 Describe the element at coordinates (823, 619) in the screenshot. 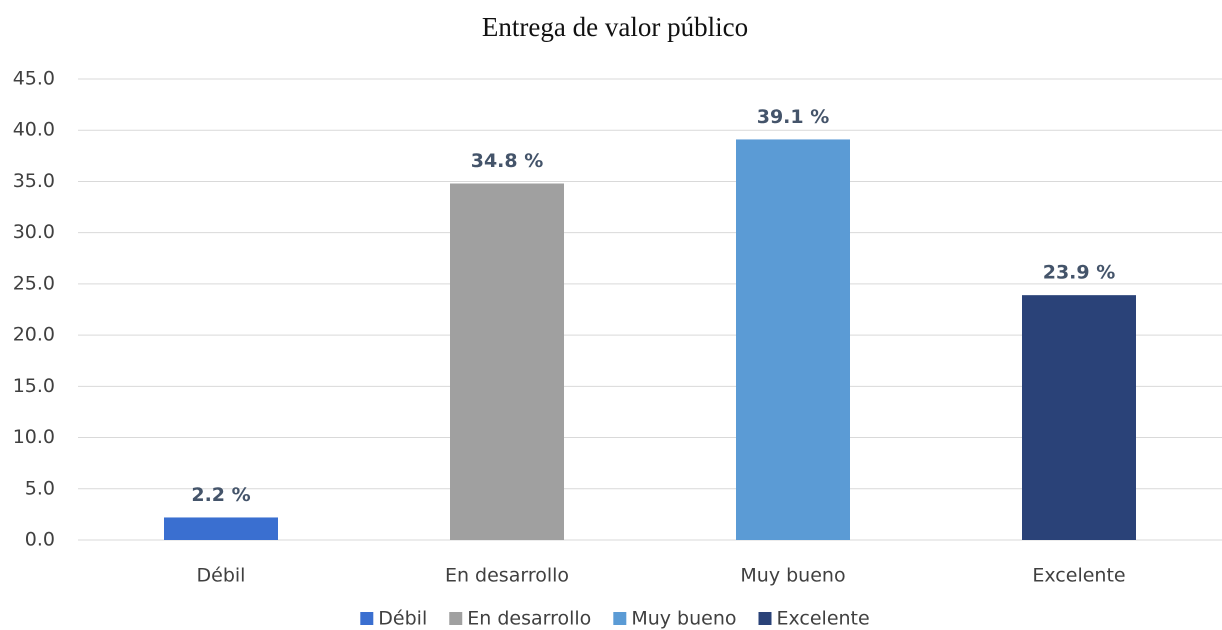

I see `legend-label: Excelente` at that location.